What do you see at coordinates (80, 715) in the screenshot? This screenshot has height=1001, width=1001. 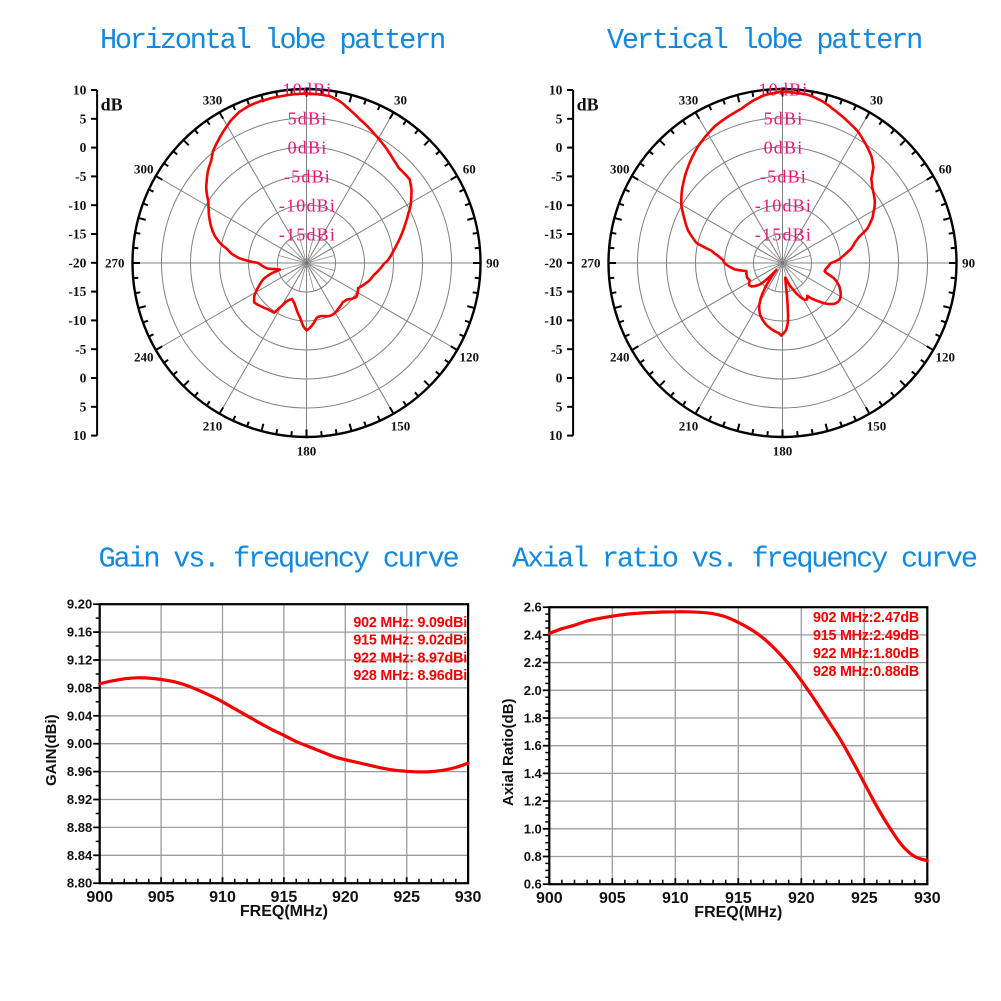 I see `svg-text: 9.04` at bounding box center [80, 715].